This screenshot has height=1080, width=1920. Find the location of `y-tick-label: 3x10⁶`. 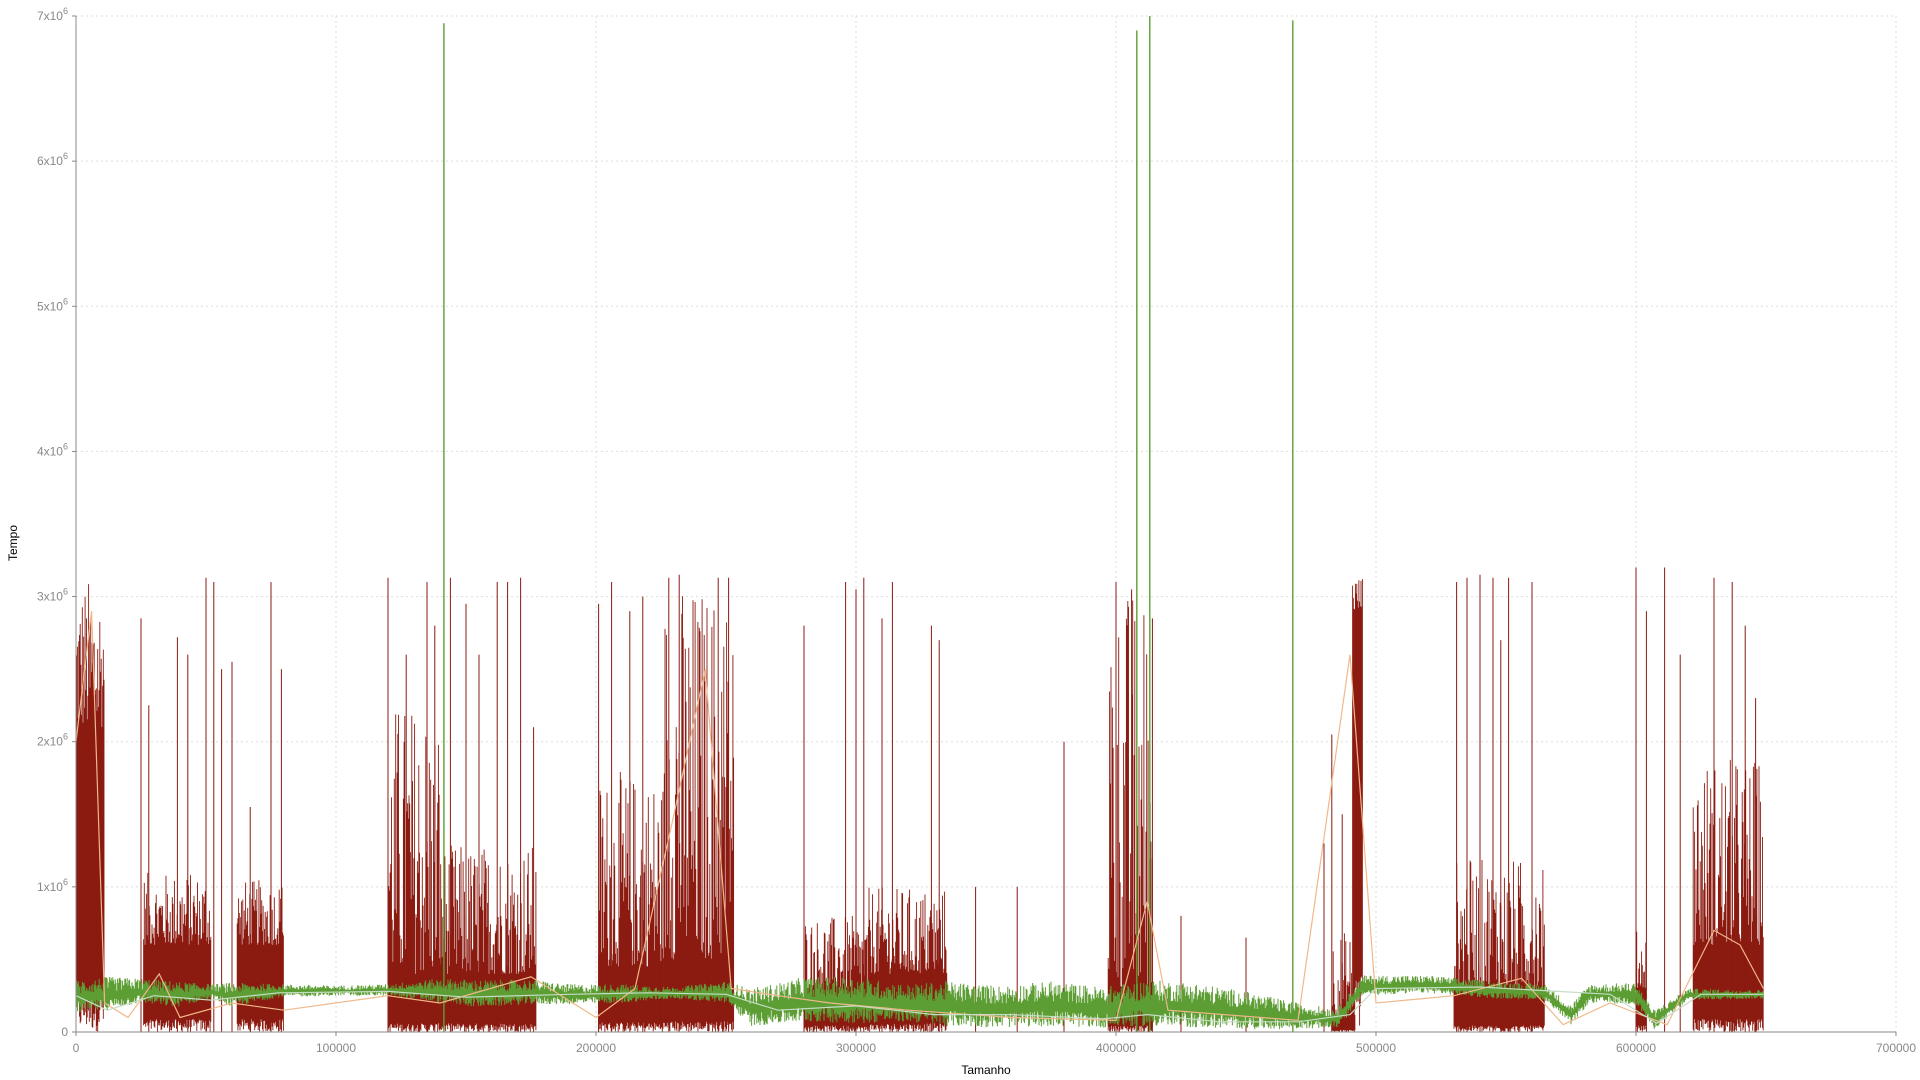

y-tick-label: 3x10⁶ is located at coordinates (52, 595).